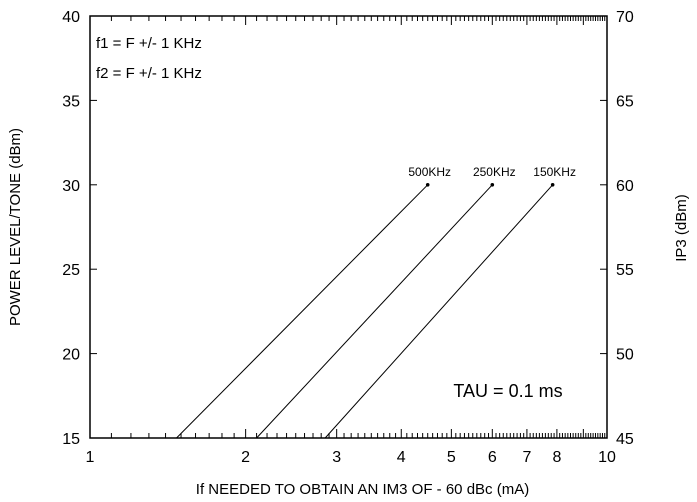 Image resolution: width=697 pixels, height=502 pixels. Describe the element at coordinates (625, 355) in the screenshot. I see `y2-tick-label: 50` at that location.